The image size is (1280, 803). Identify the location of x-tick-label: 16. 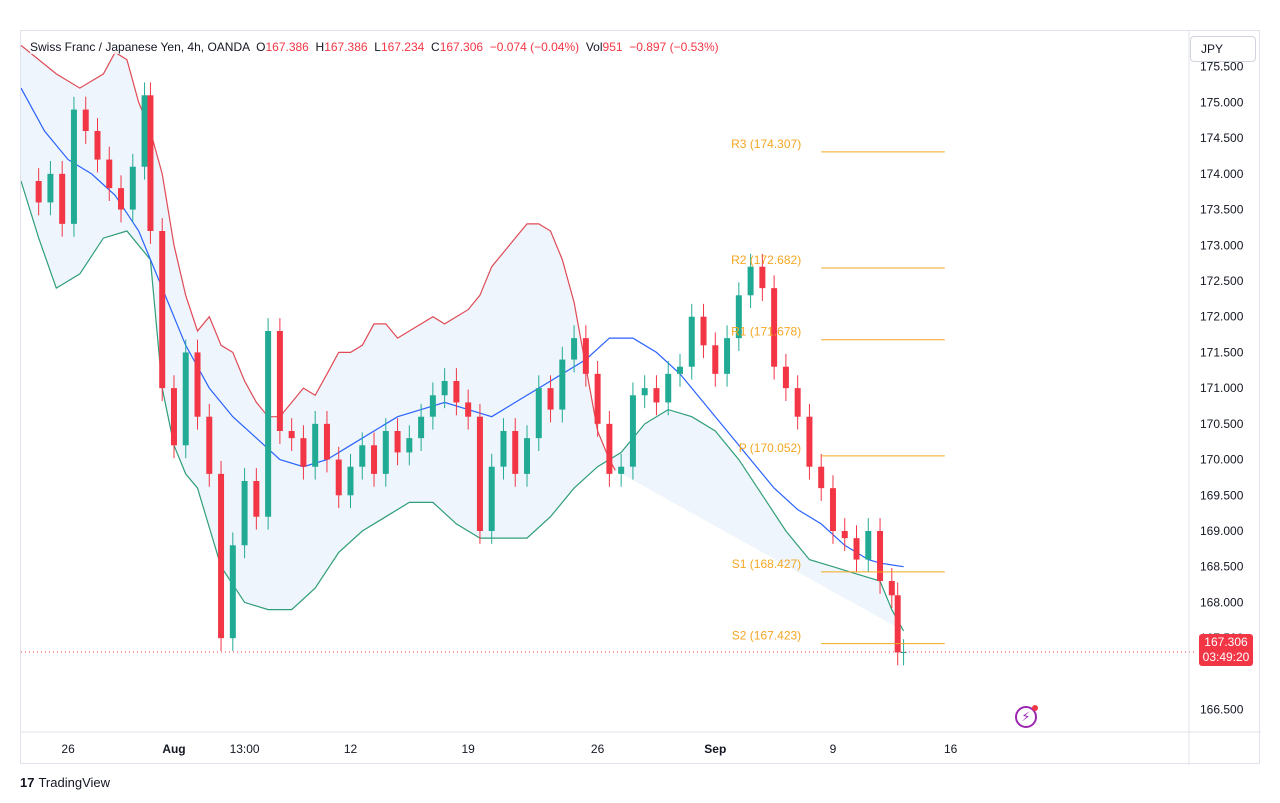
(951, 749).